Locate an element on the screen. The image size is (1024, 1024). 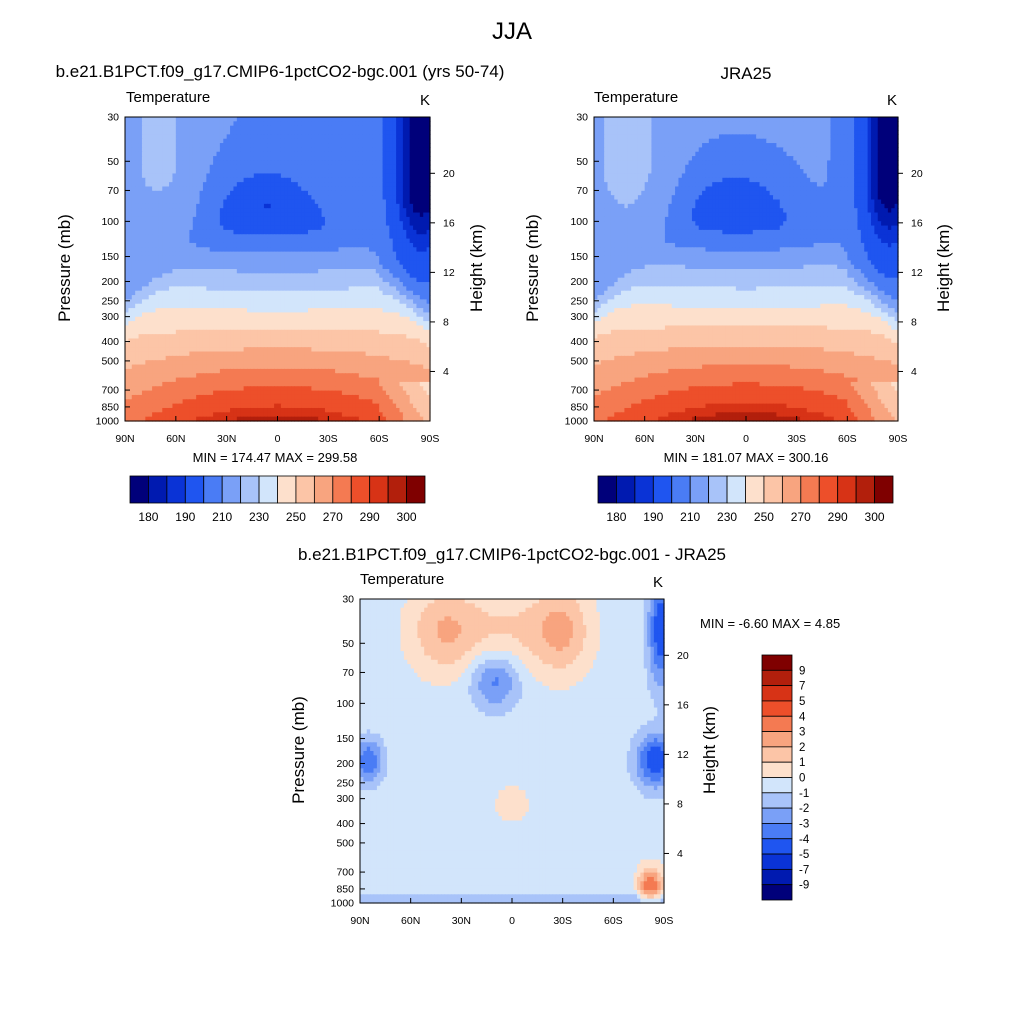
panel-1-unit-label: K is located at coordinates (425, 100).